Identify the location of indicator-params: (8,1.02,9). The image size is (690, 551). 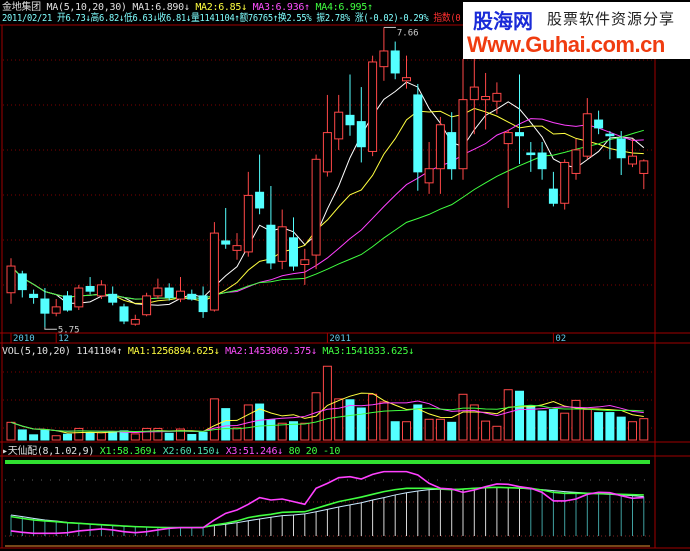
(65, 451).